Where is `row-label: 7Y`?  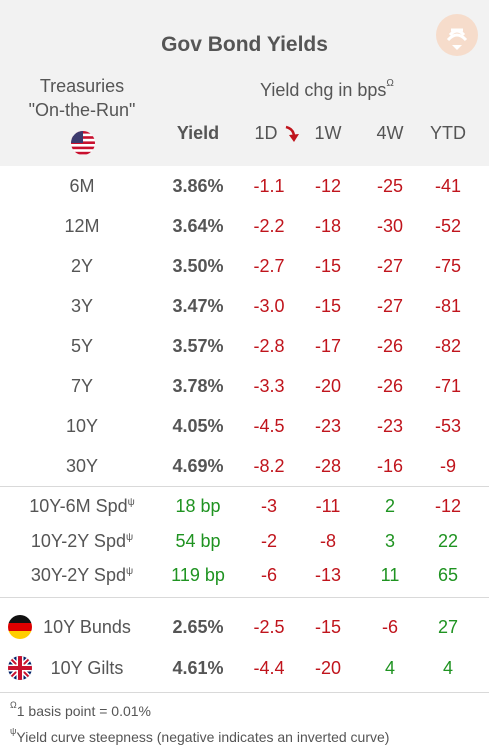 row-label: 7Y is located at coordinates (82, 386).